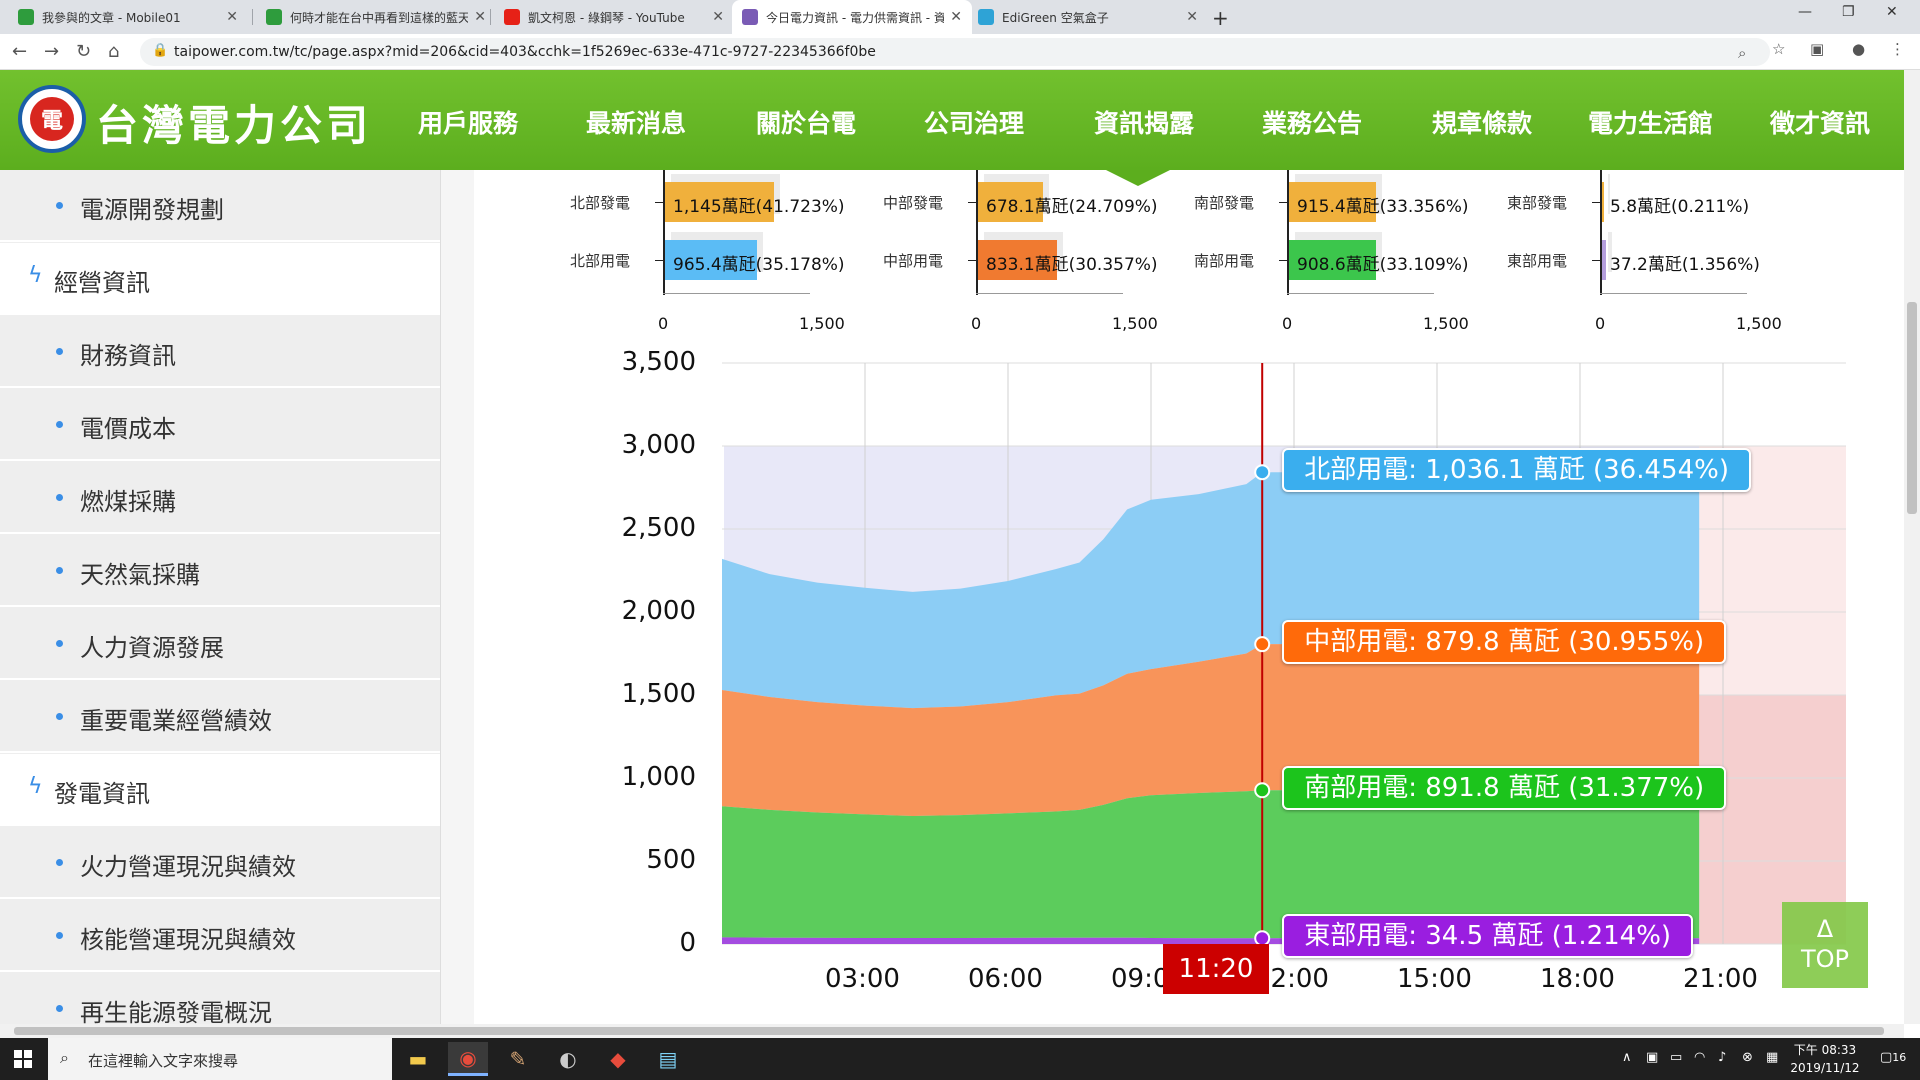 This screenshot has width=1920, height=1080. I want to click on taskbar-search: ⌕ 在這裡輸入文字來搜尋, so click(220, 1059).